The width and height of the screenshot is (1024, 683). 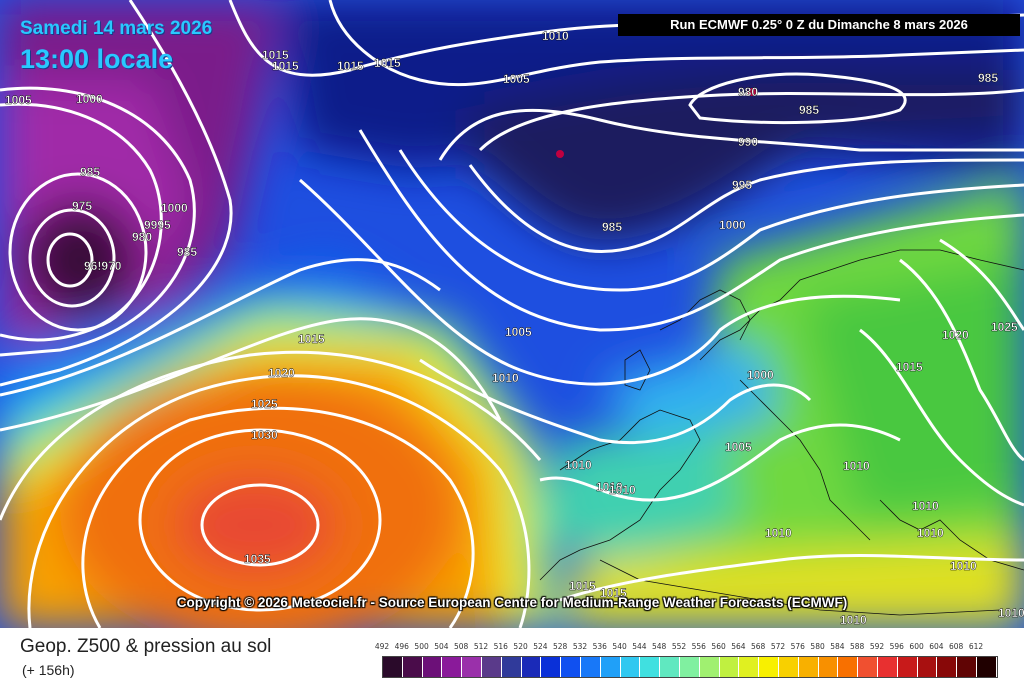 What do you see at coordinates (778, 646) in the screenshot?
I see `color-scale-label: 572` at bounding box center [778, 646].